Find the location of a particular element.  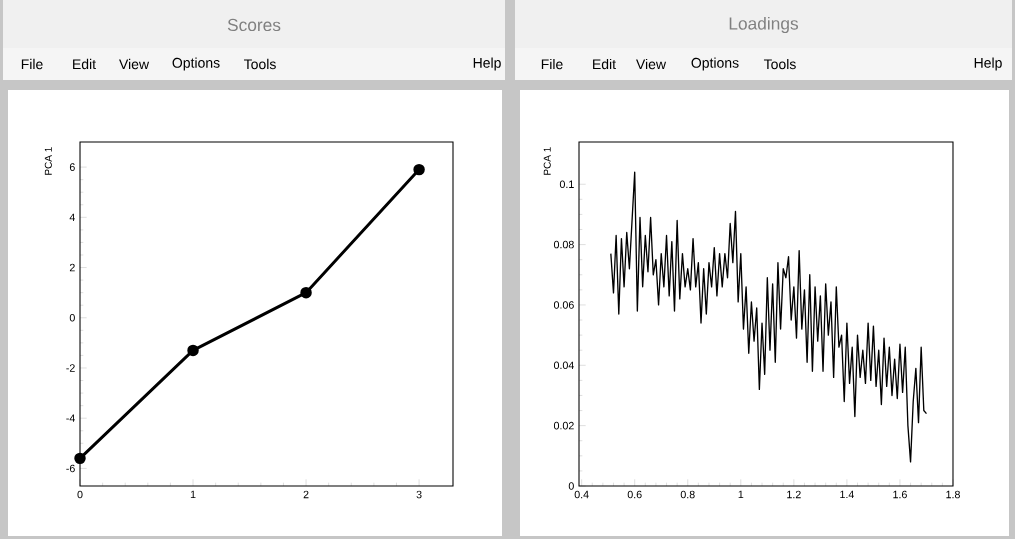

x-tick-label: 0.6 is located at coordinates (634, 494).